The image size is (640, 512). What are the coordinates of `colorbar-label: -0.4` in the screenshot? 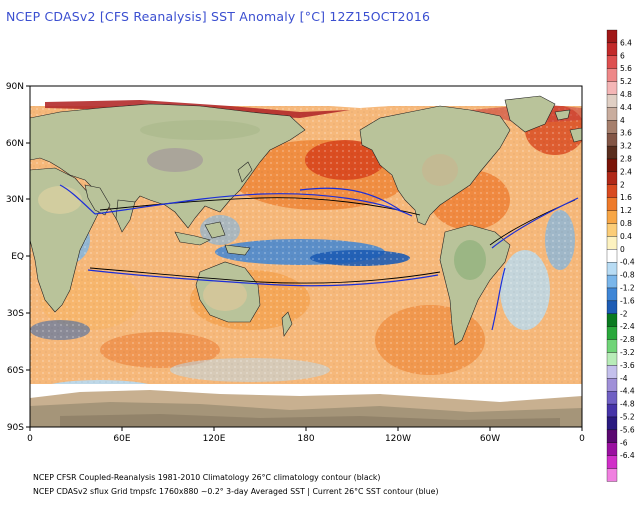 It's located at (627, 262).